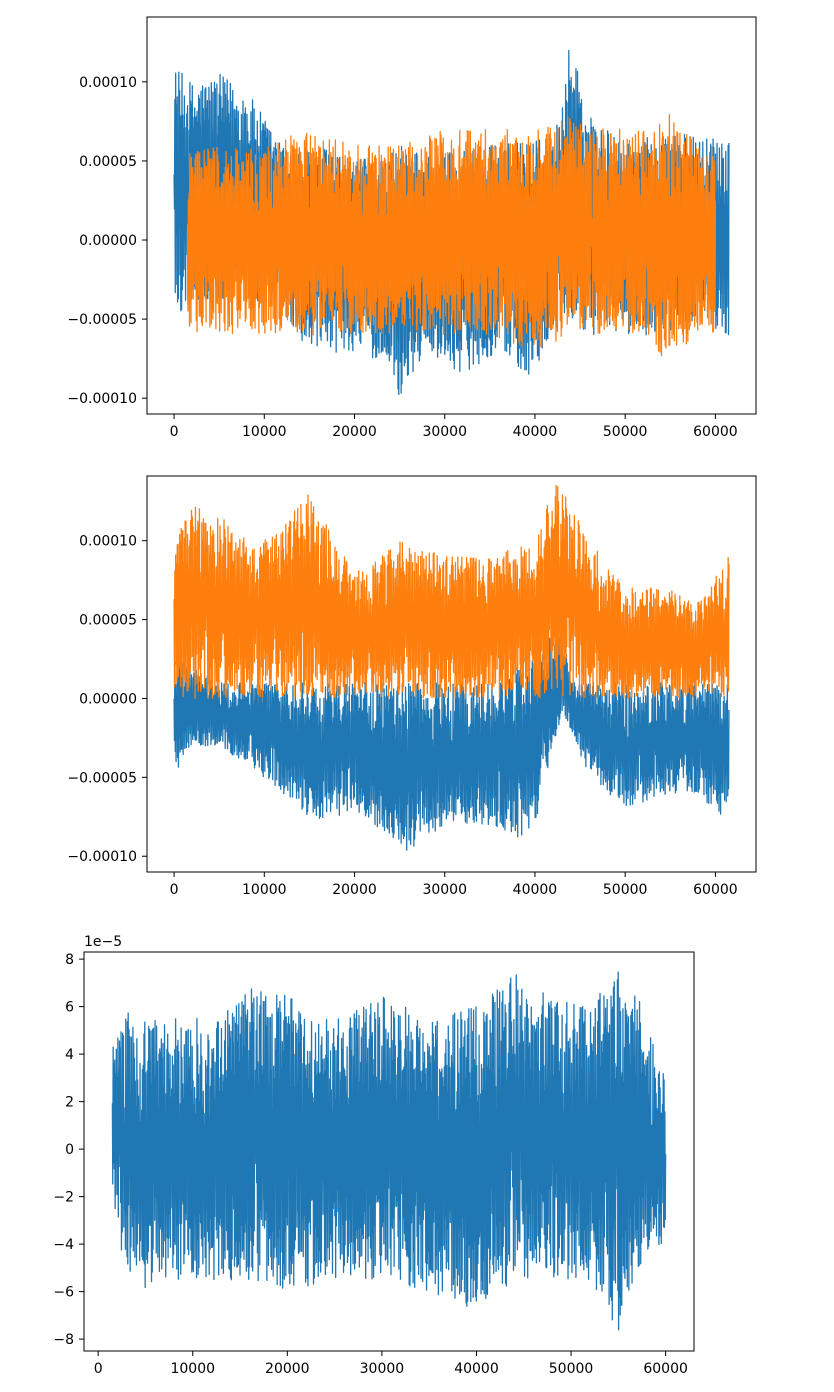 Image resolution: width=834 pixels, height=1392 pixels. Describe the element at coordinates (63, 1340) in the screenshot. I see `y-tick-label: −8` at that location.